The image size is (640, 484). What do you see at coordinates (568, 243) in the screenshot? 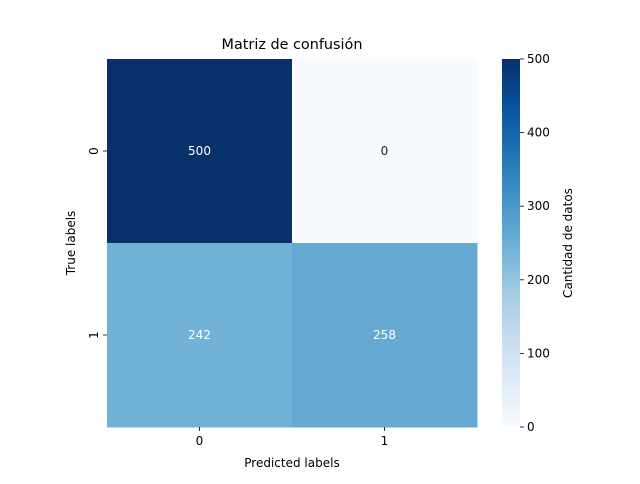
I see `colorbar-label: Cantidad de datos` at bounding box center [568, 243].